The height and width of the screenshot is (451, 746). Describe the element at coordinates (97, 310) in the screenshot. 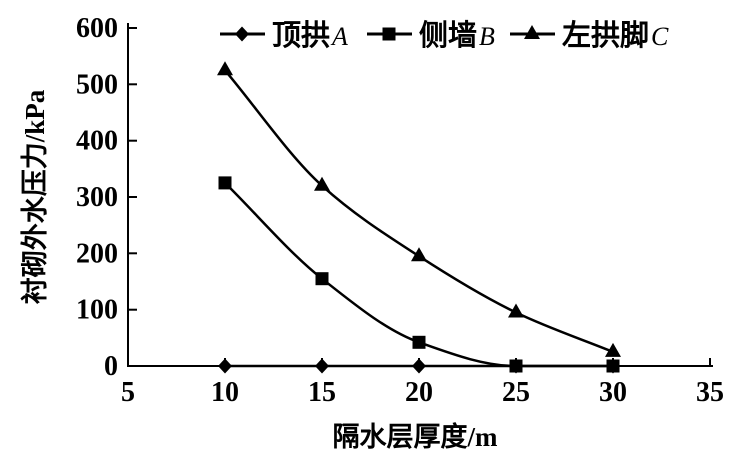

I see `y-tick-label: 100` at that location.